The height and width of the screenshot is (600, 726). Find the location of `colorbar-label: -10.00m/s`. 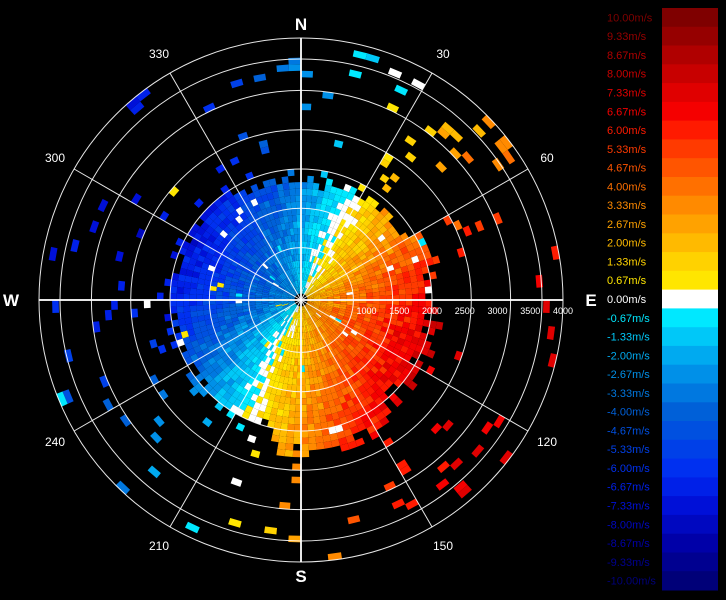

colorbar-label: -10.00m/s is located at coordinates (631, 582).